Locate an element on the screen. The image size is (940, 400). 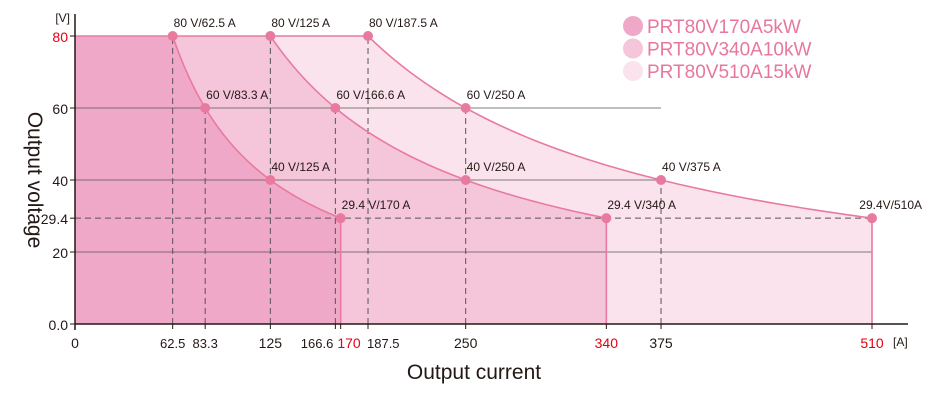
y-tick-label: 40 is located at coordinates (60, 181).